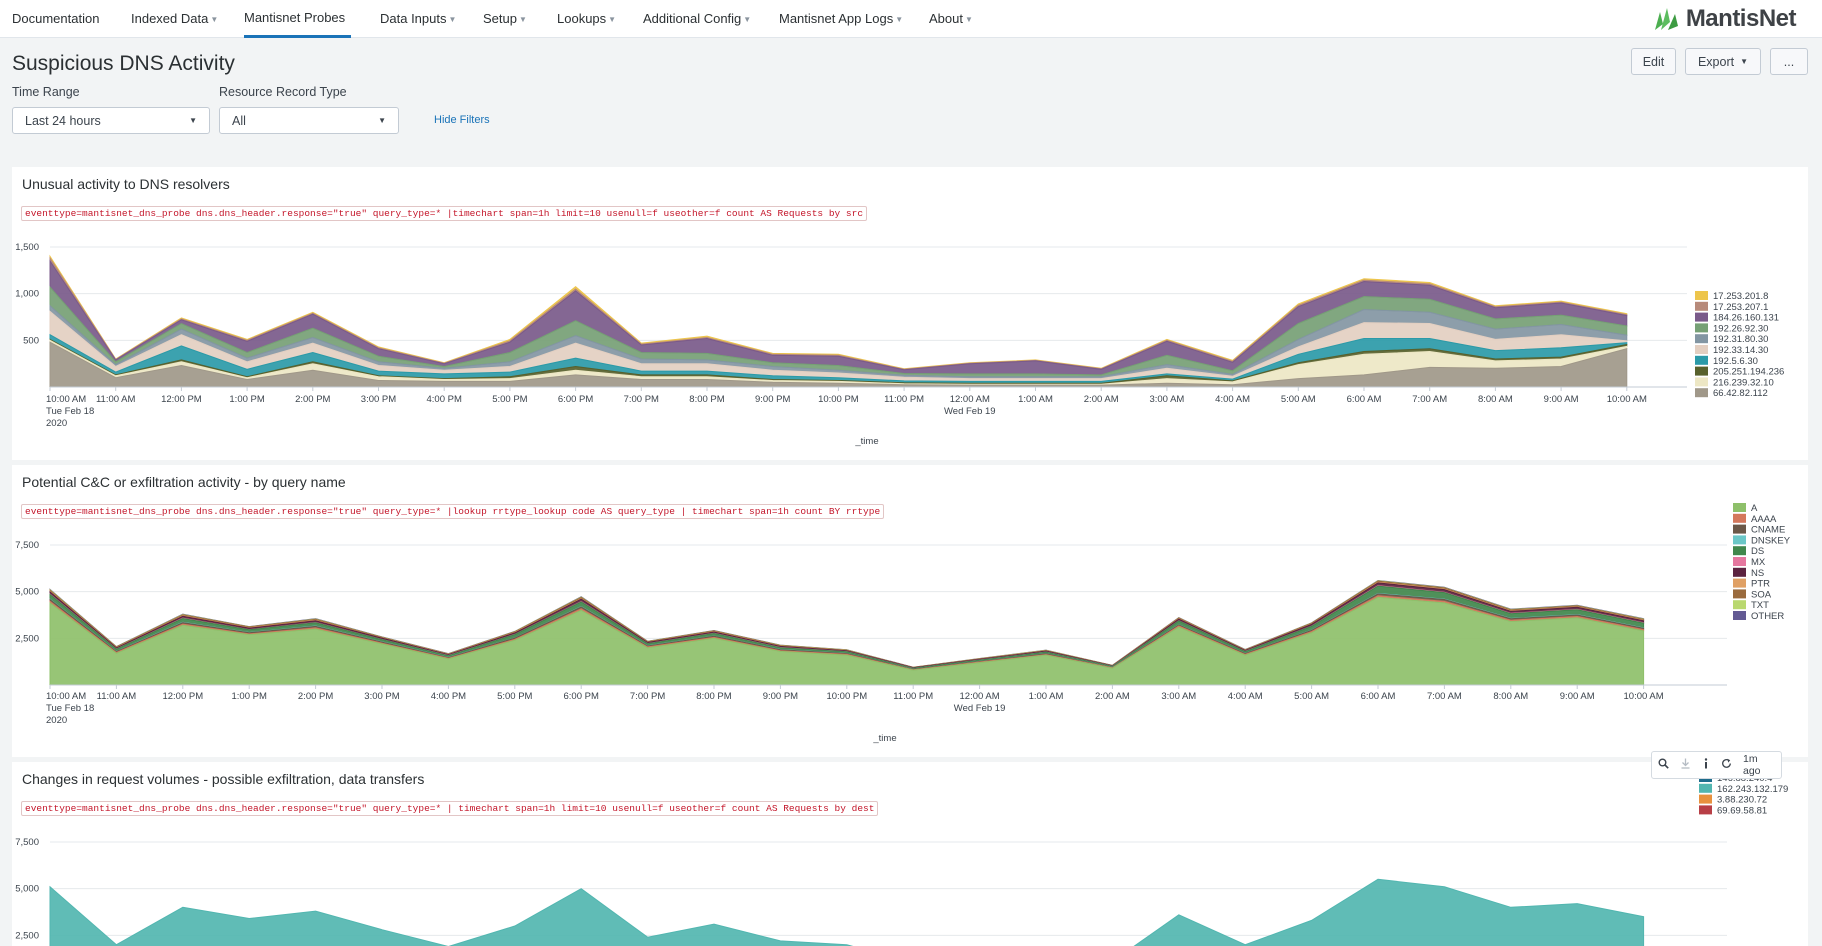 This screenshot has width=1822, height=946. I want to click on mantis-logo-icon, so click(1666, 19).